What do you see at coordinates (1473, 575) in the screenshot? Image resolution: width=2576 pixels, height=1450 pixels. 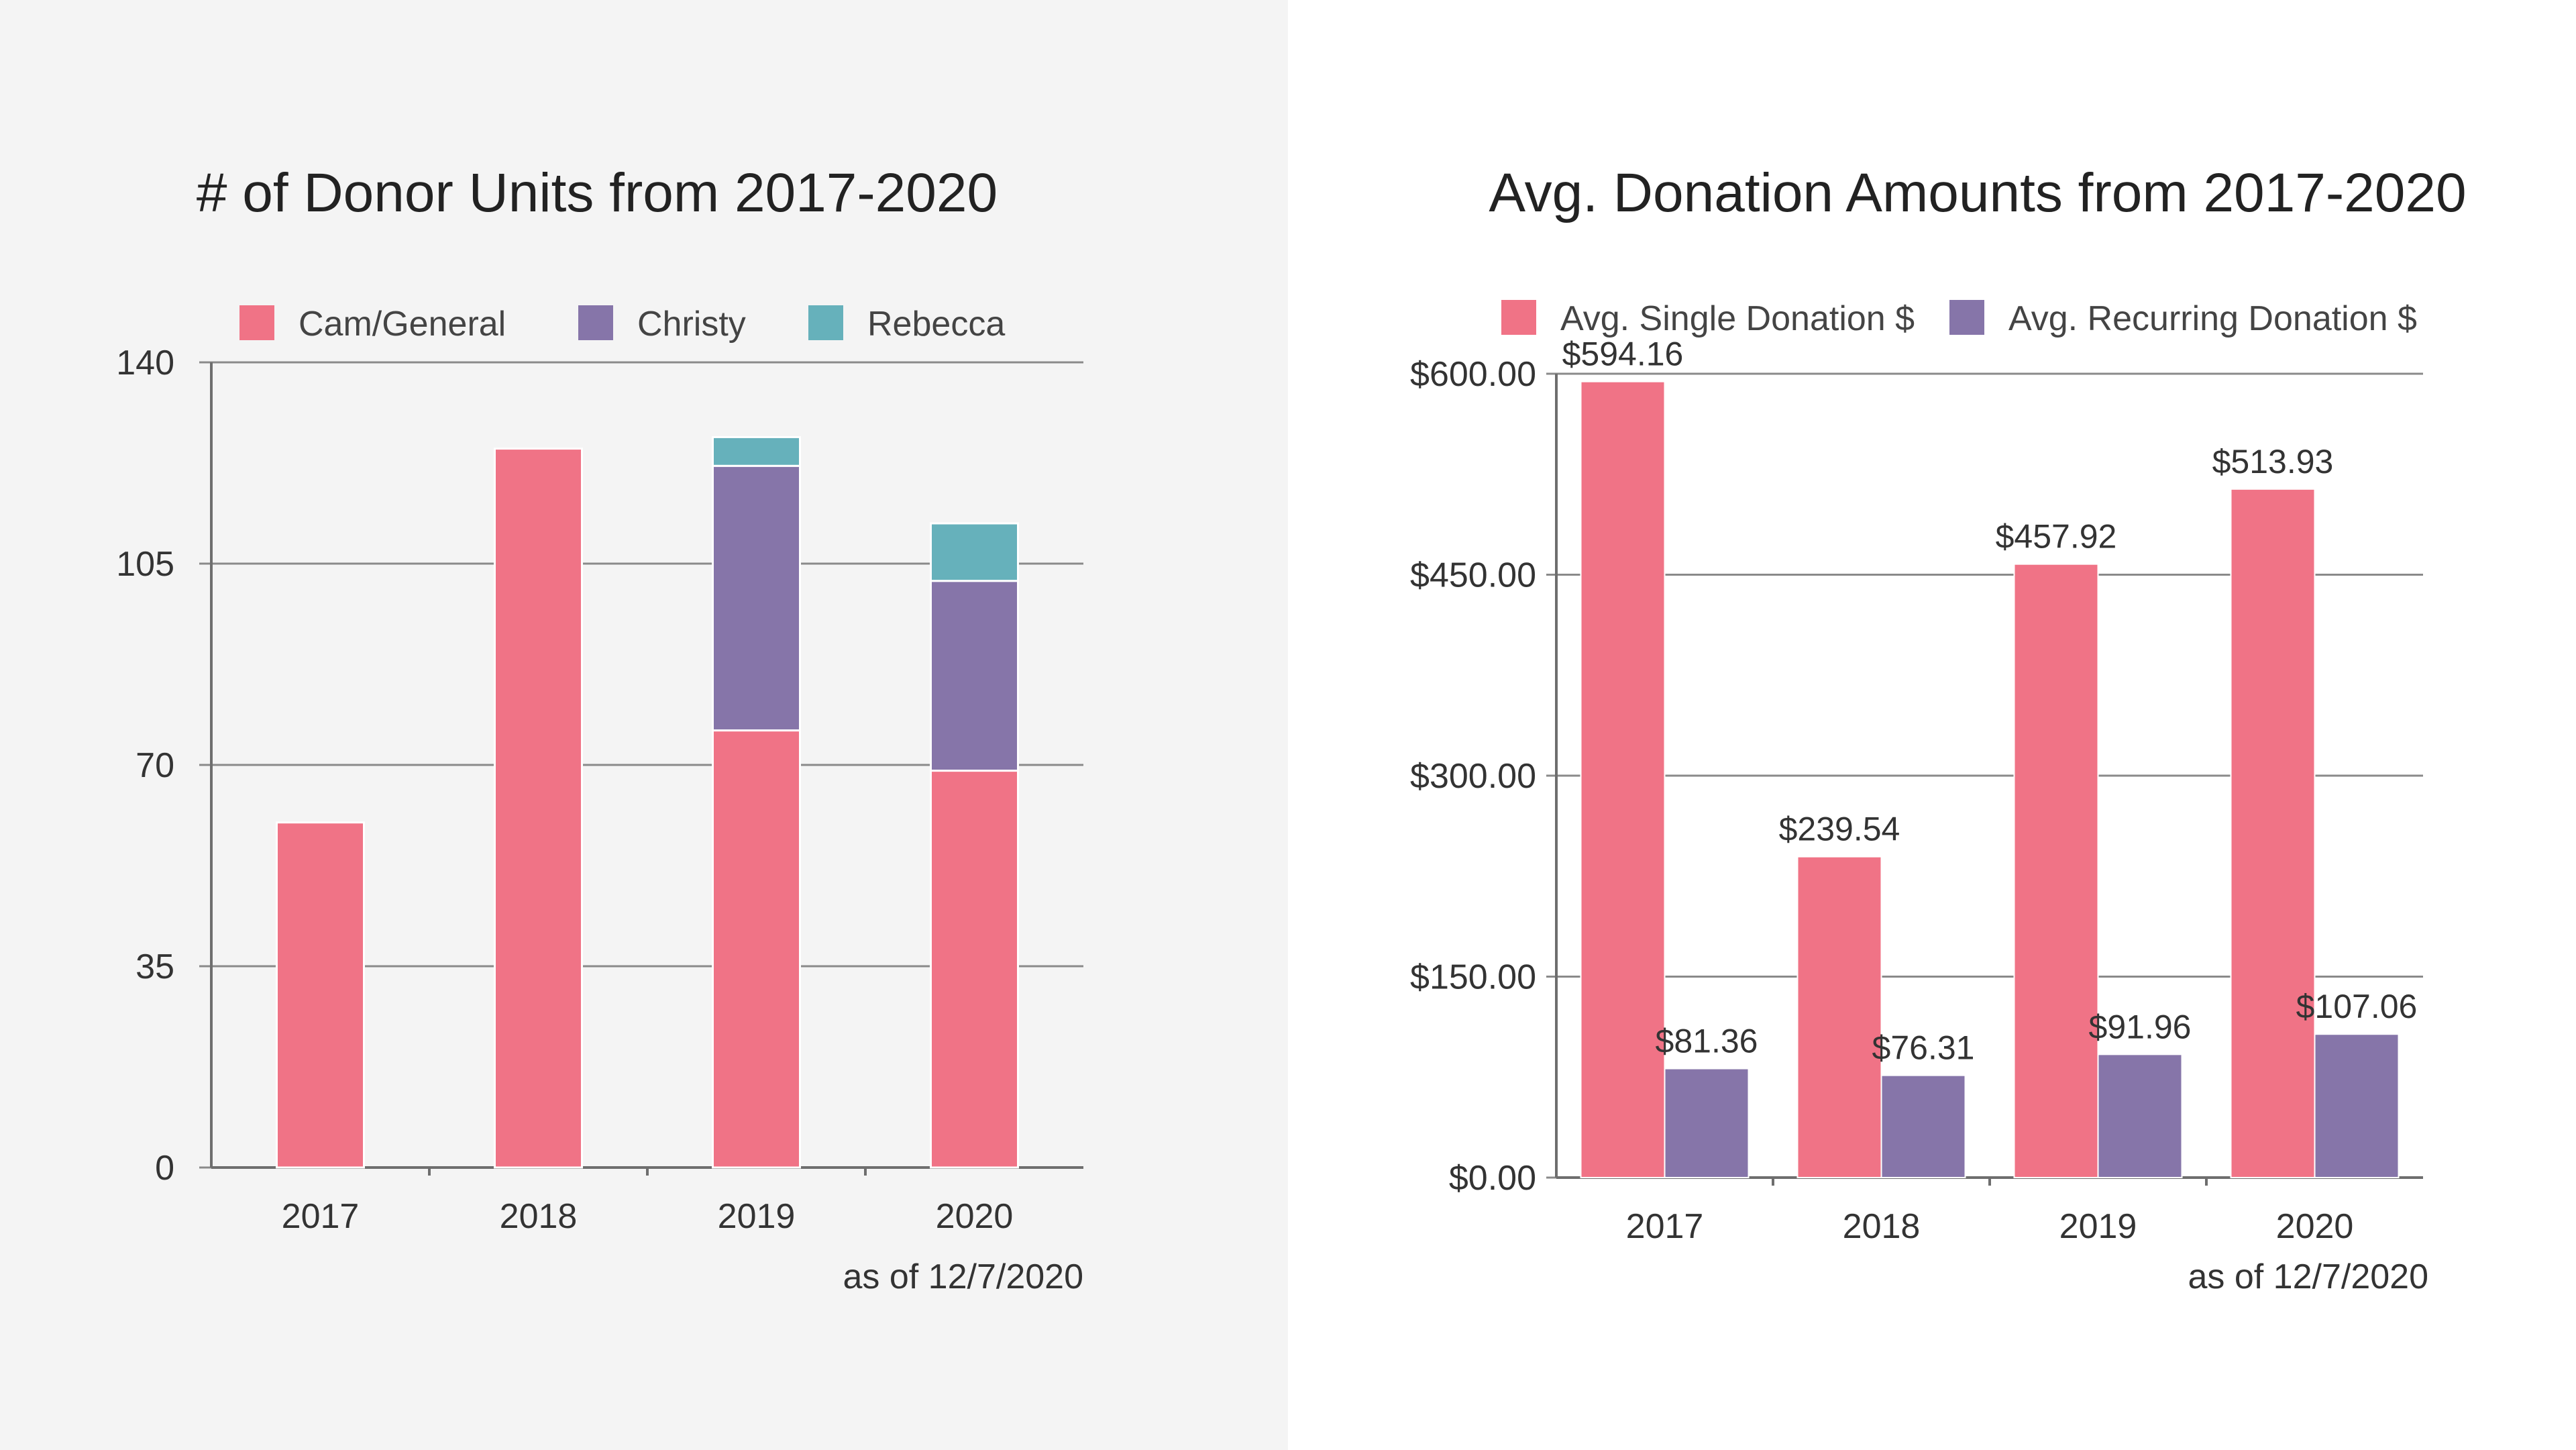 I see `y-tick-label: $450.00` at bounding box center [1473, 575].